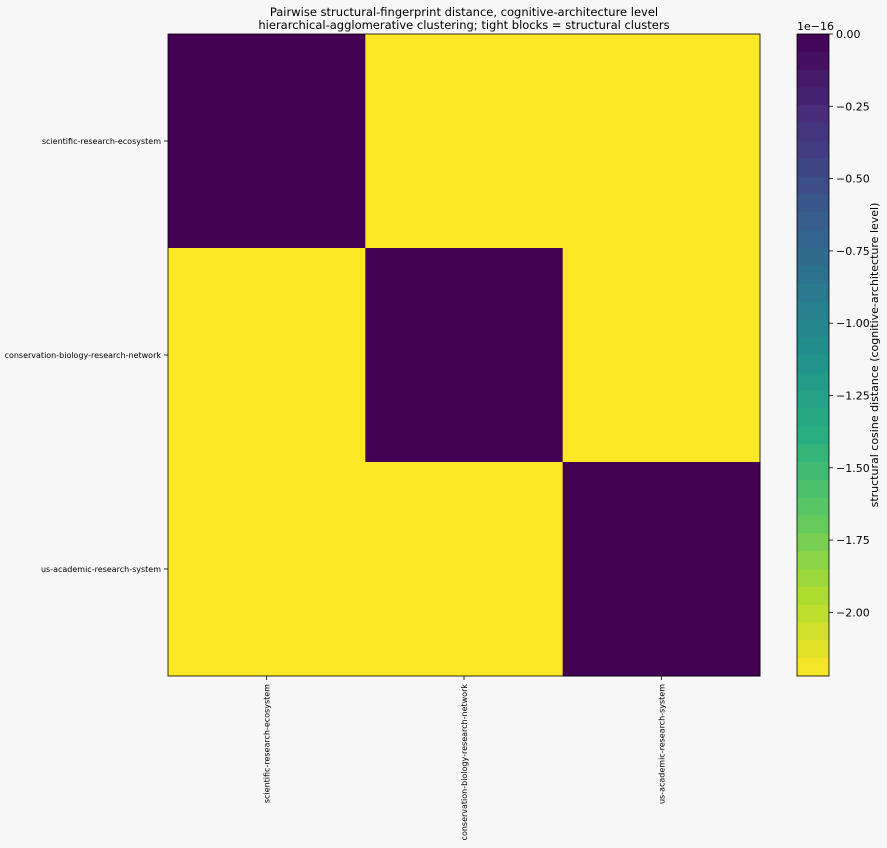 The image size is (887, 848). What do you see at coordinates (101, 569) in the screenshot?
I see `row-label: us-academic-research-system` at bounding box center [101, 569].